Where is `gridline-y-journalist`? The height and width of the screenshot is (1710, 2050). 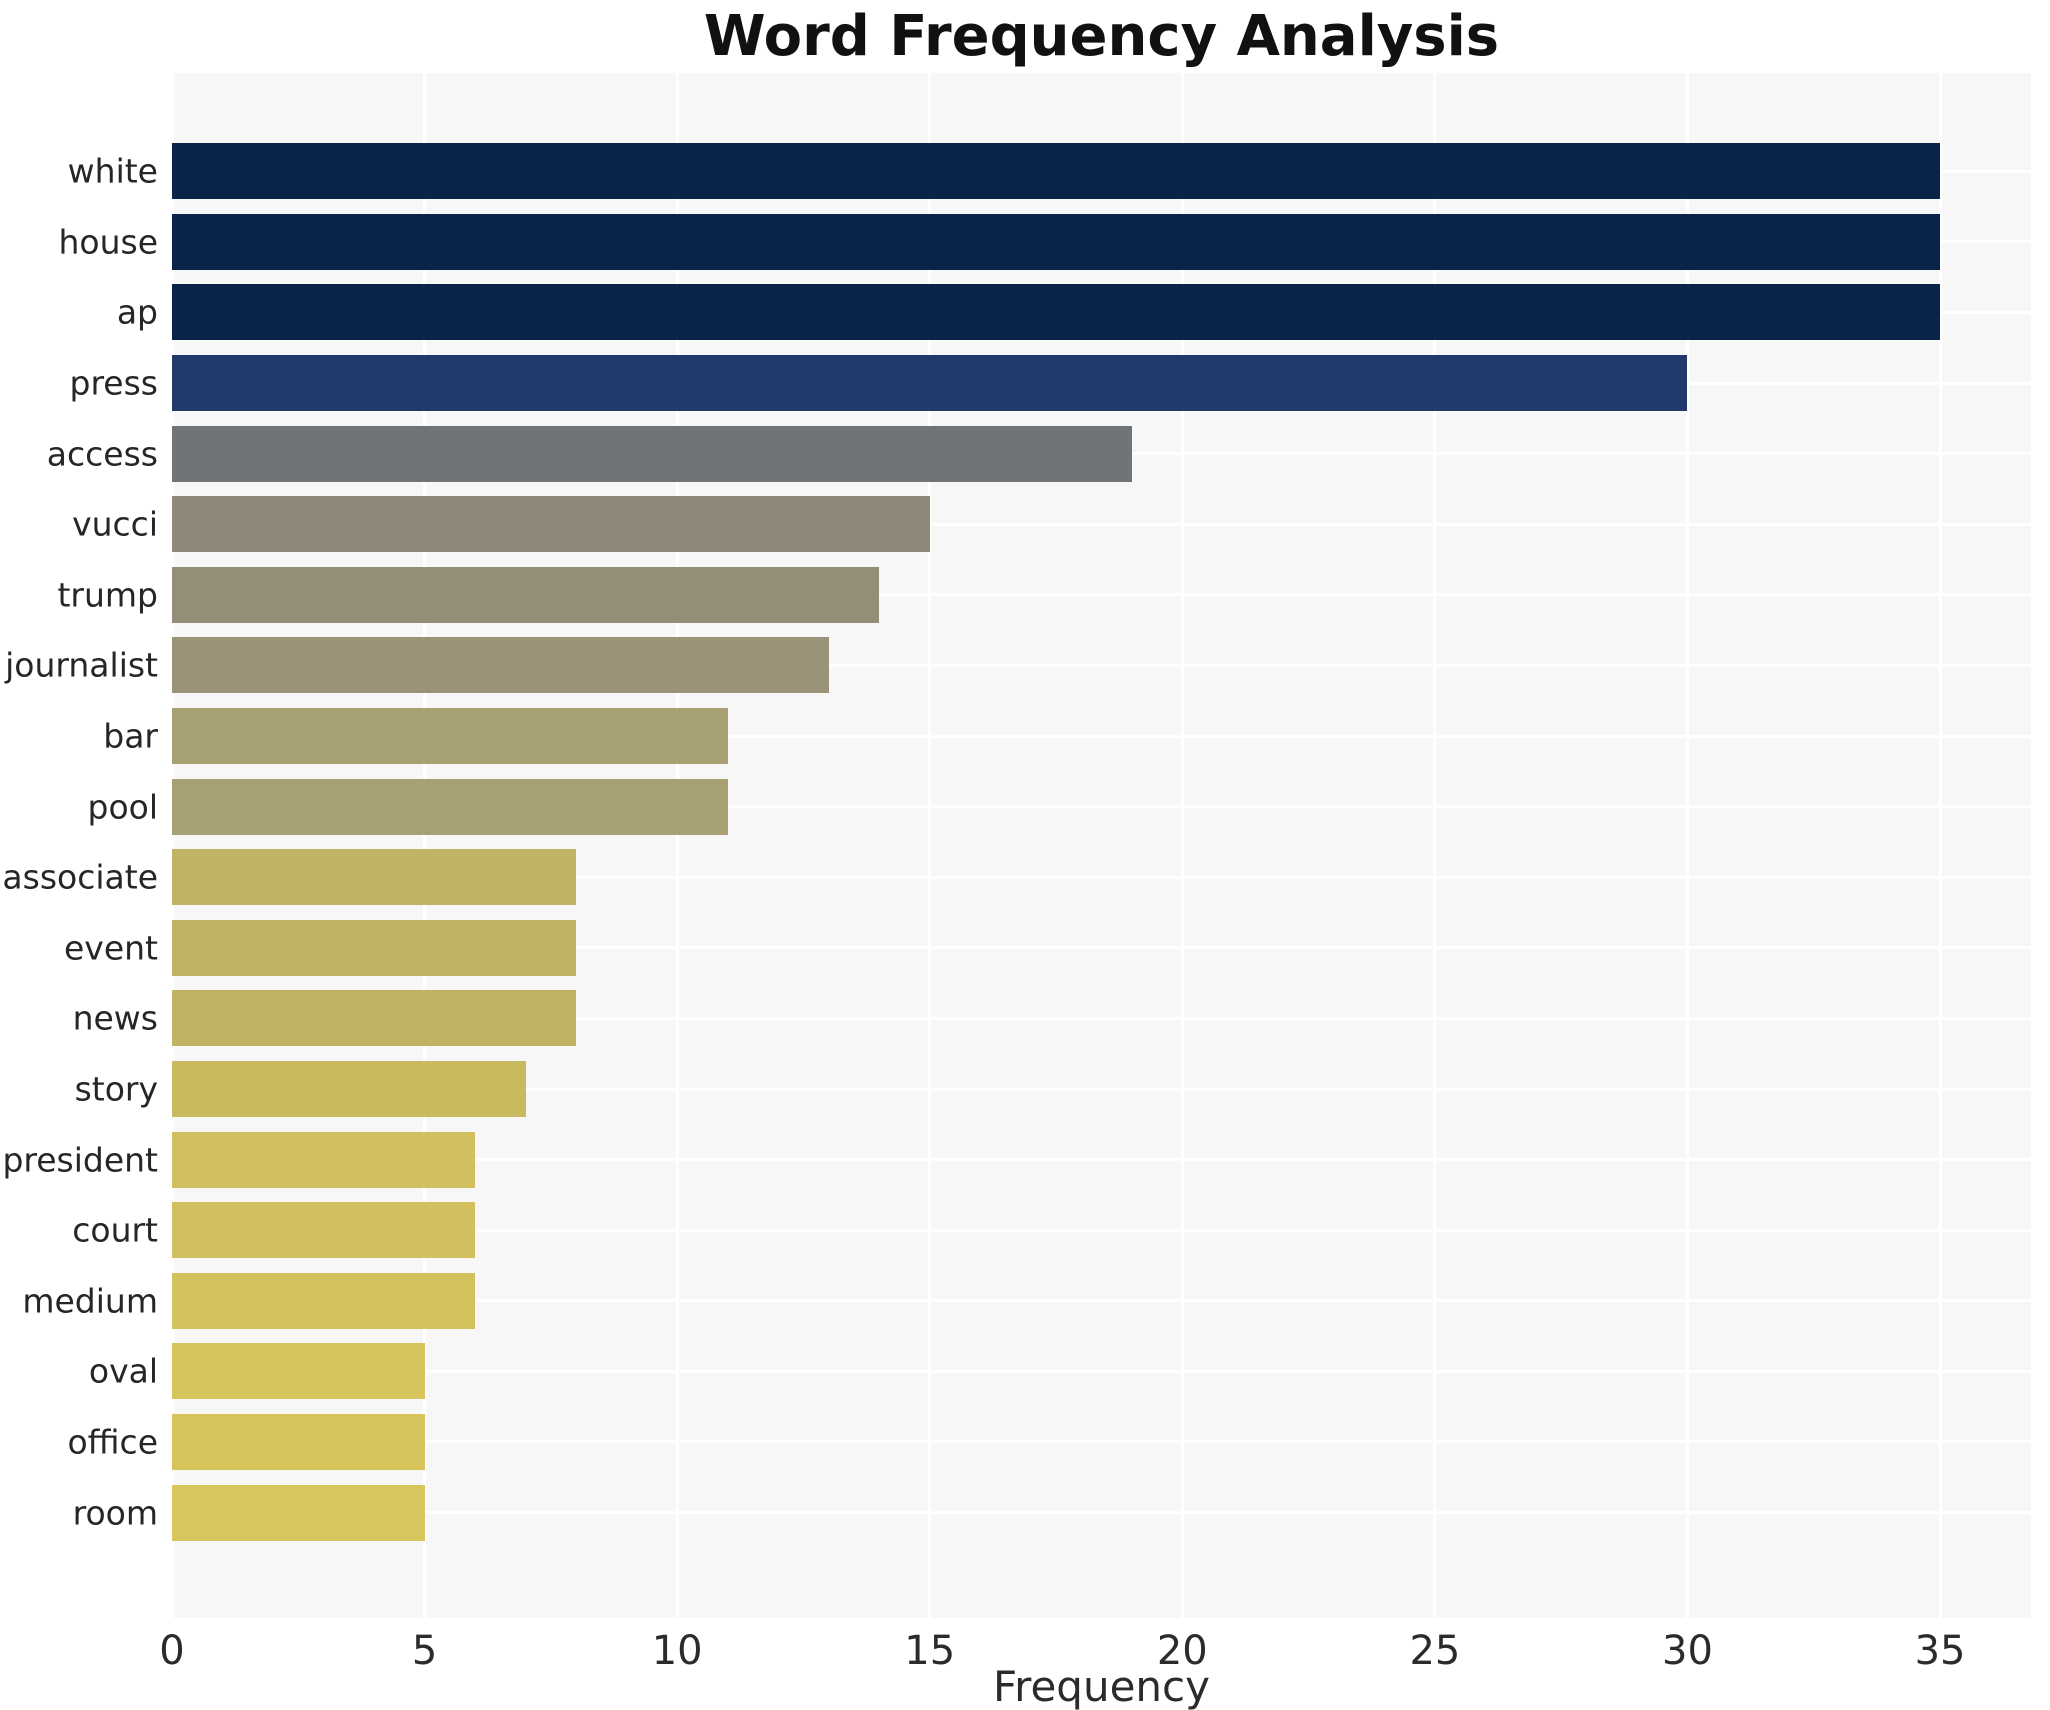 gridline-y-journalist is located at coordinates (1101, 665).